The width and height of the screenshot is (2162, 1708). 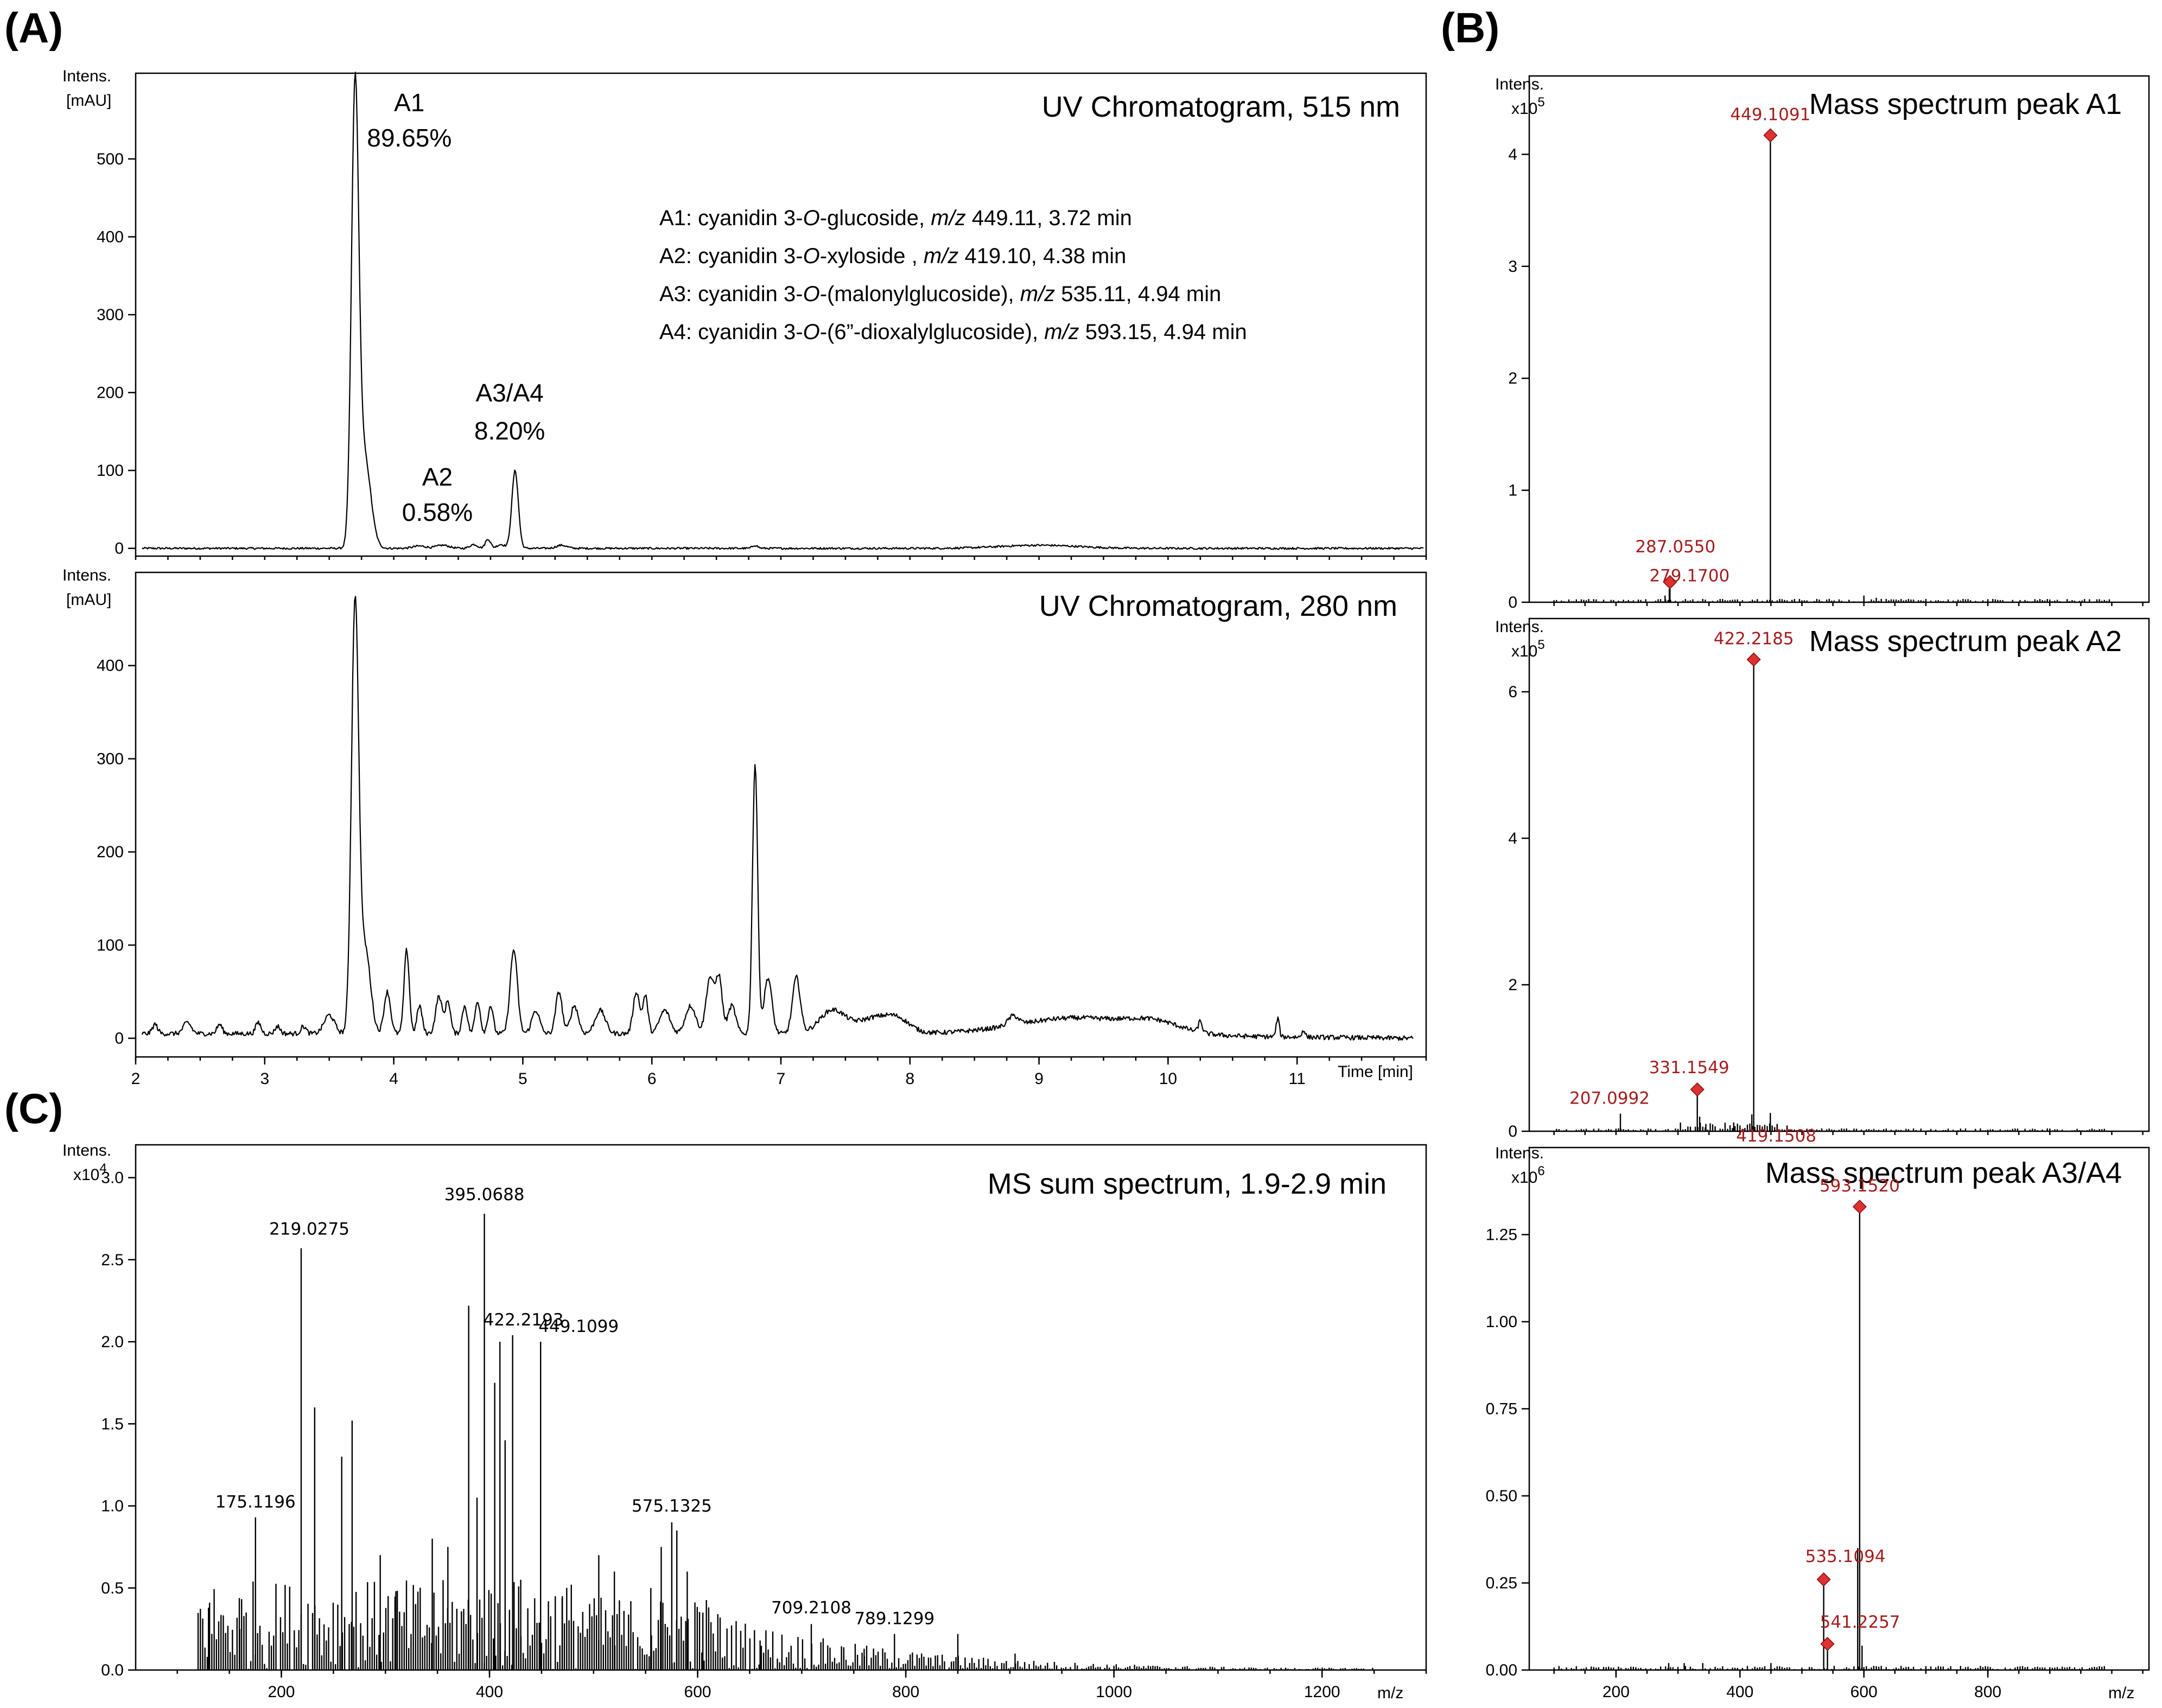 I want to click on ms-a2-frame, so click(x=1839, y=874).